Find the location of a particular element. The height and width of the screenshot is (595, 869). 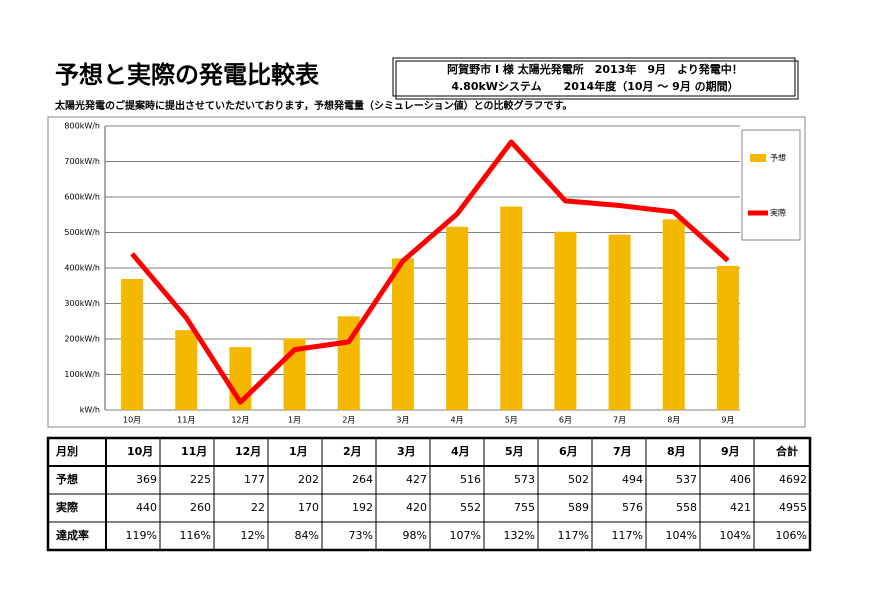

table-cell: 420 is located at coordinates (416, 507).